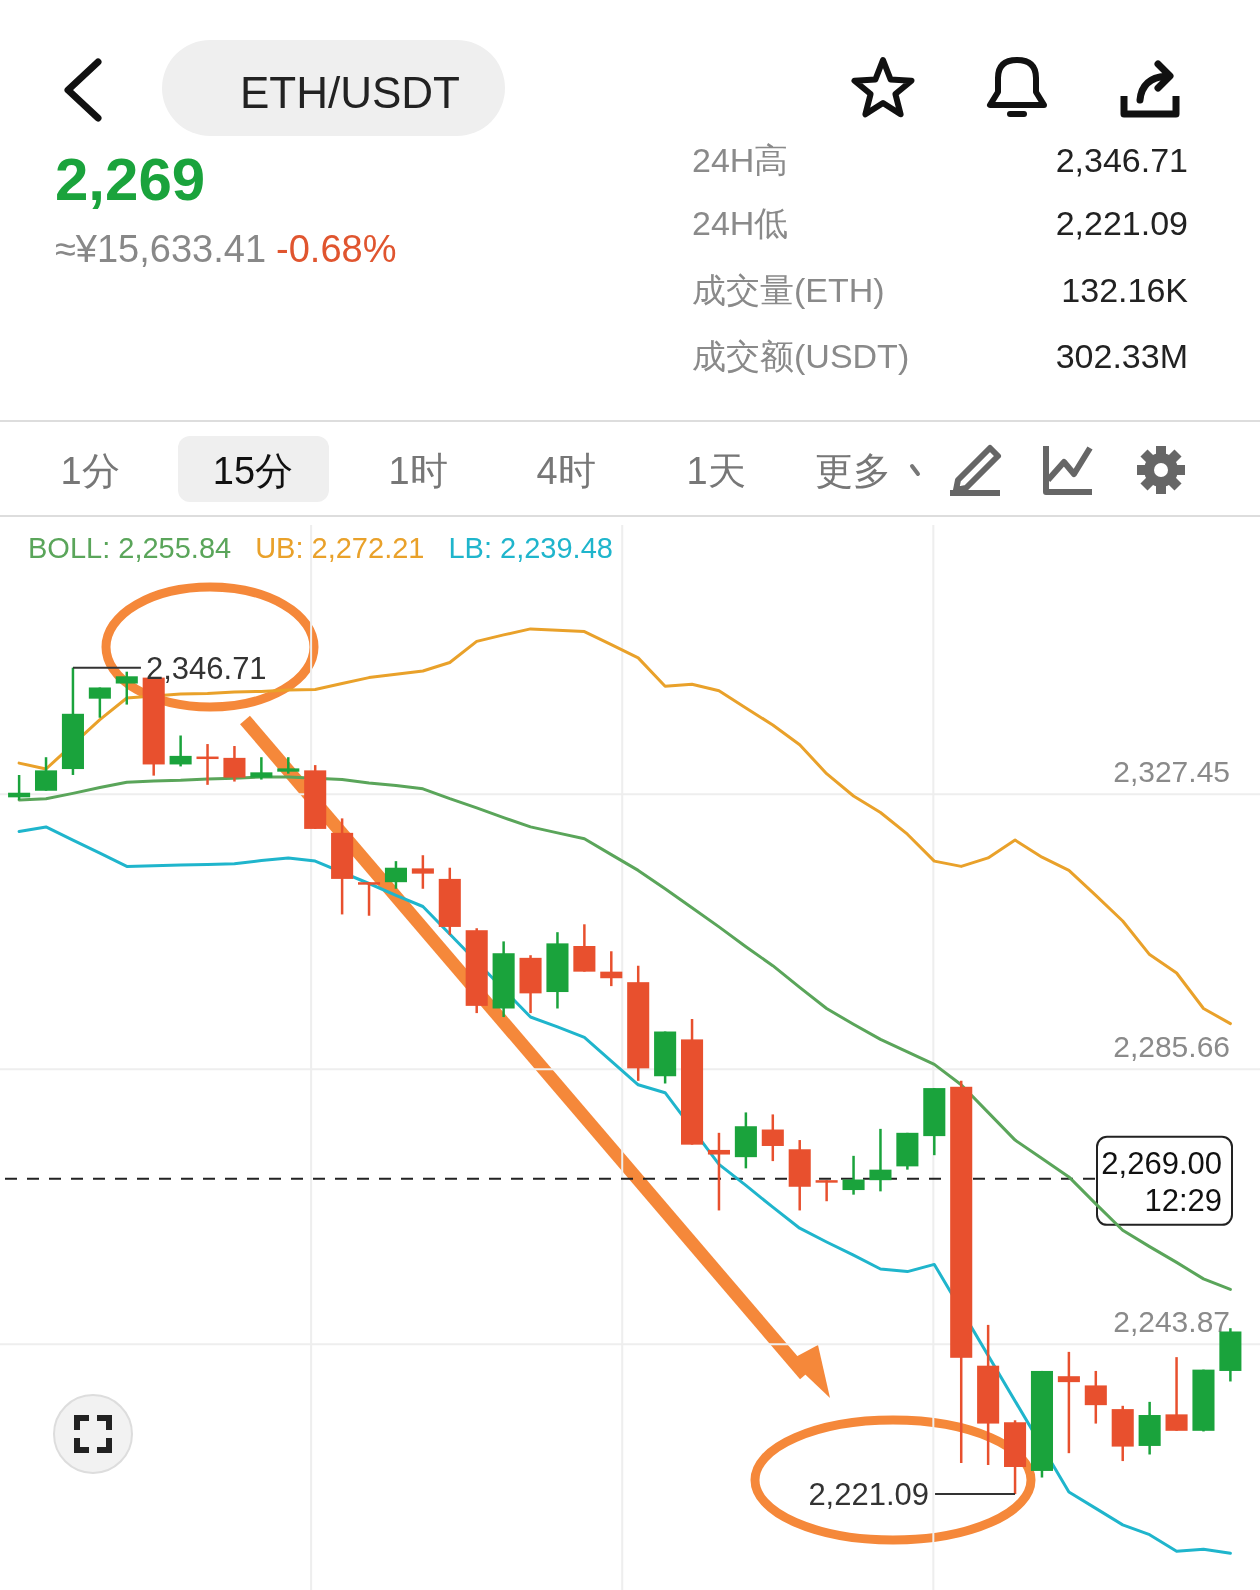 This screenshot has width=1260, height=1590. I want to click on text: -0.68%, so click(336, 249).